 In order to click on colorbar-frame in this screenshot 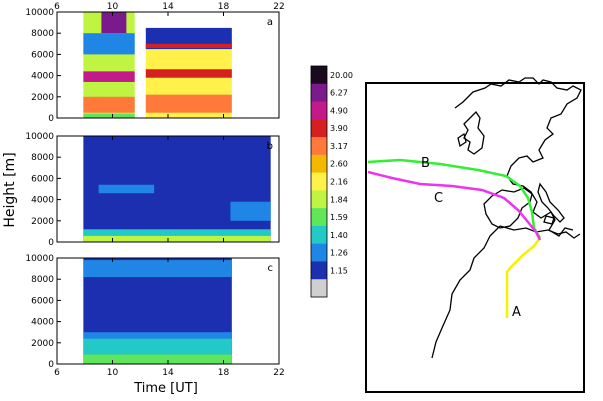, I will do `click(319, 181)`.